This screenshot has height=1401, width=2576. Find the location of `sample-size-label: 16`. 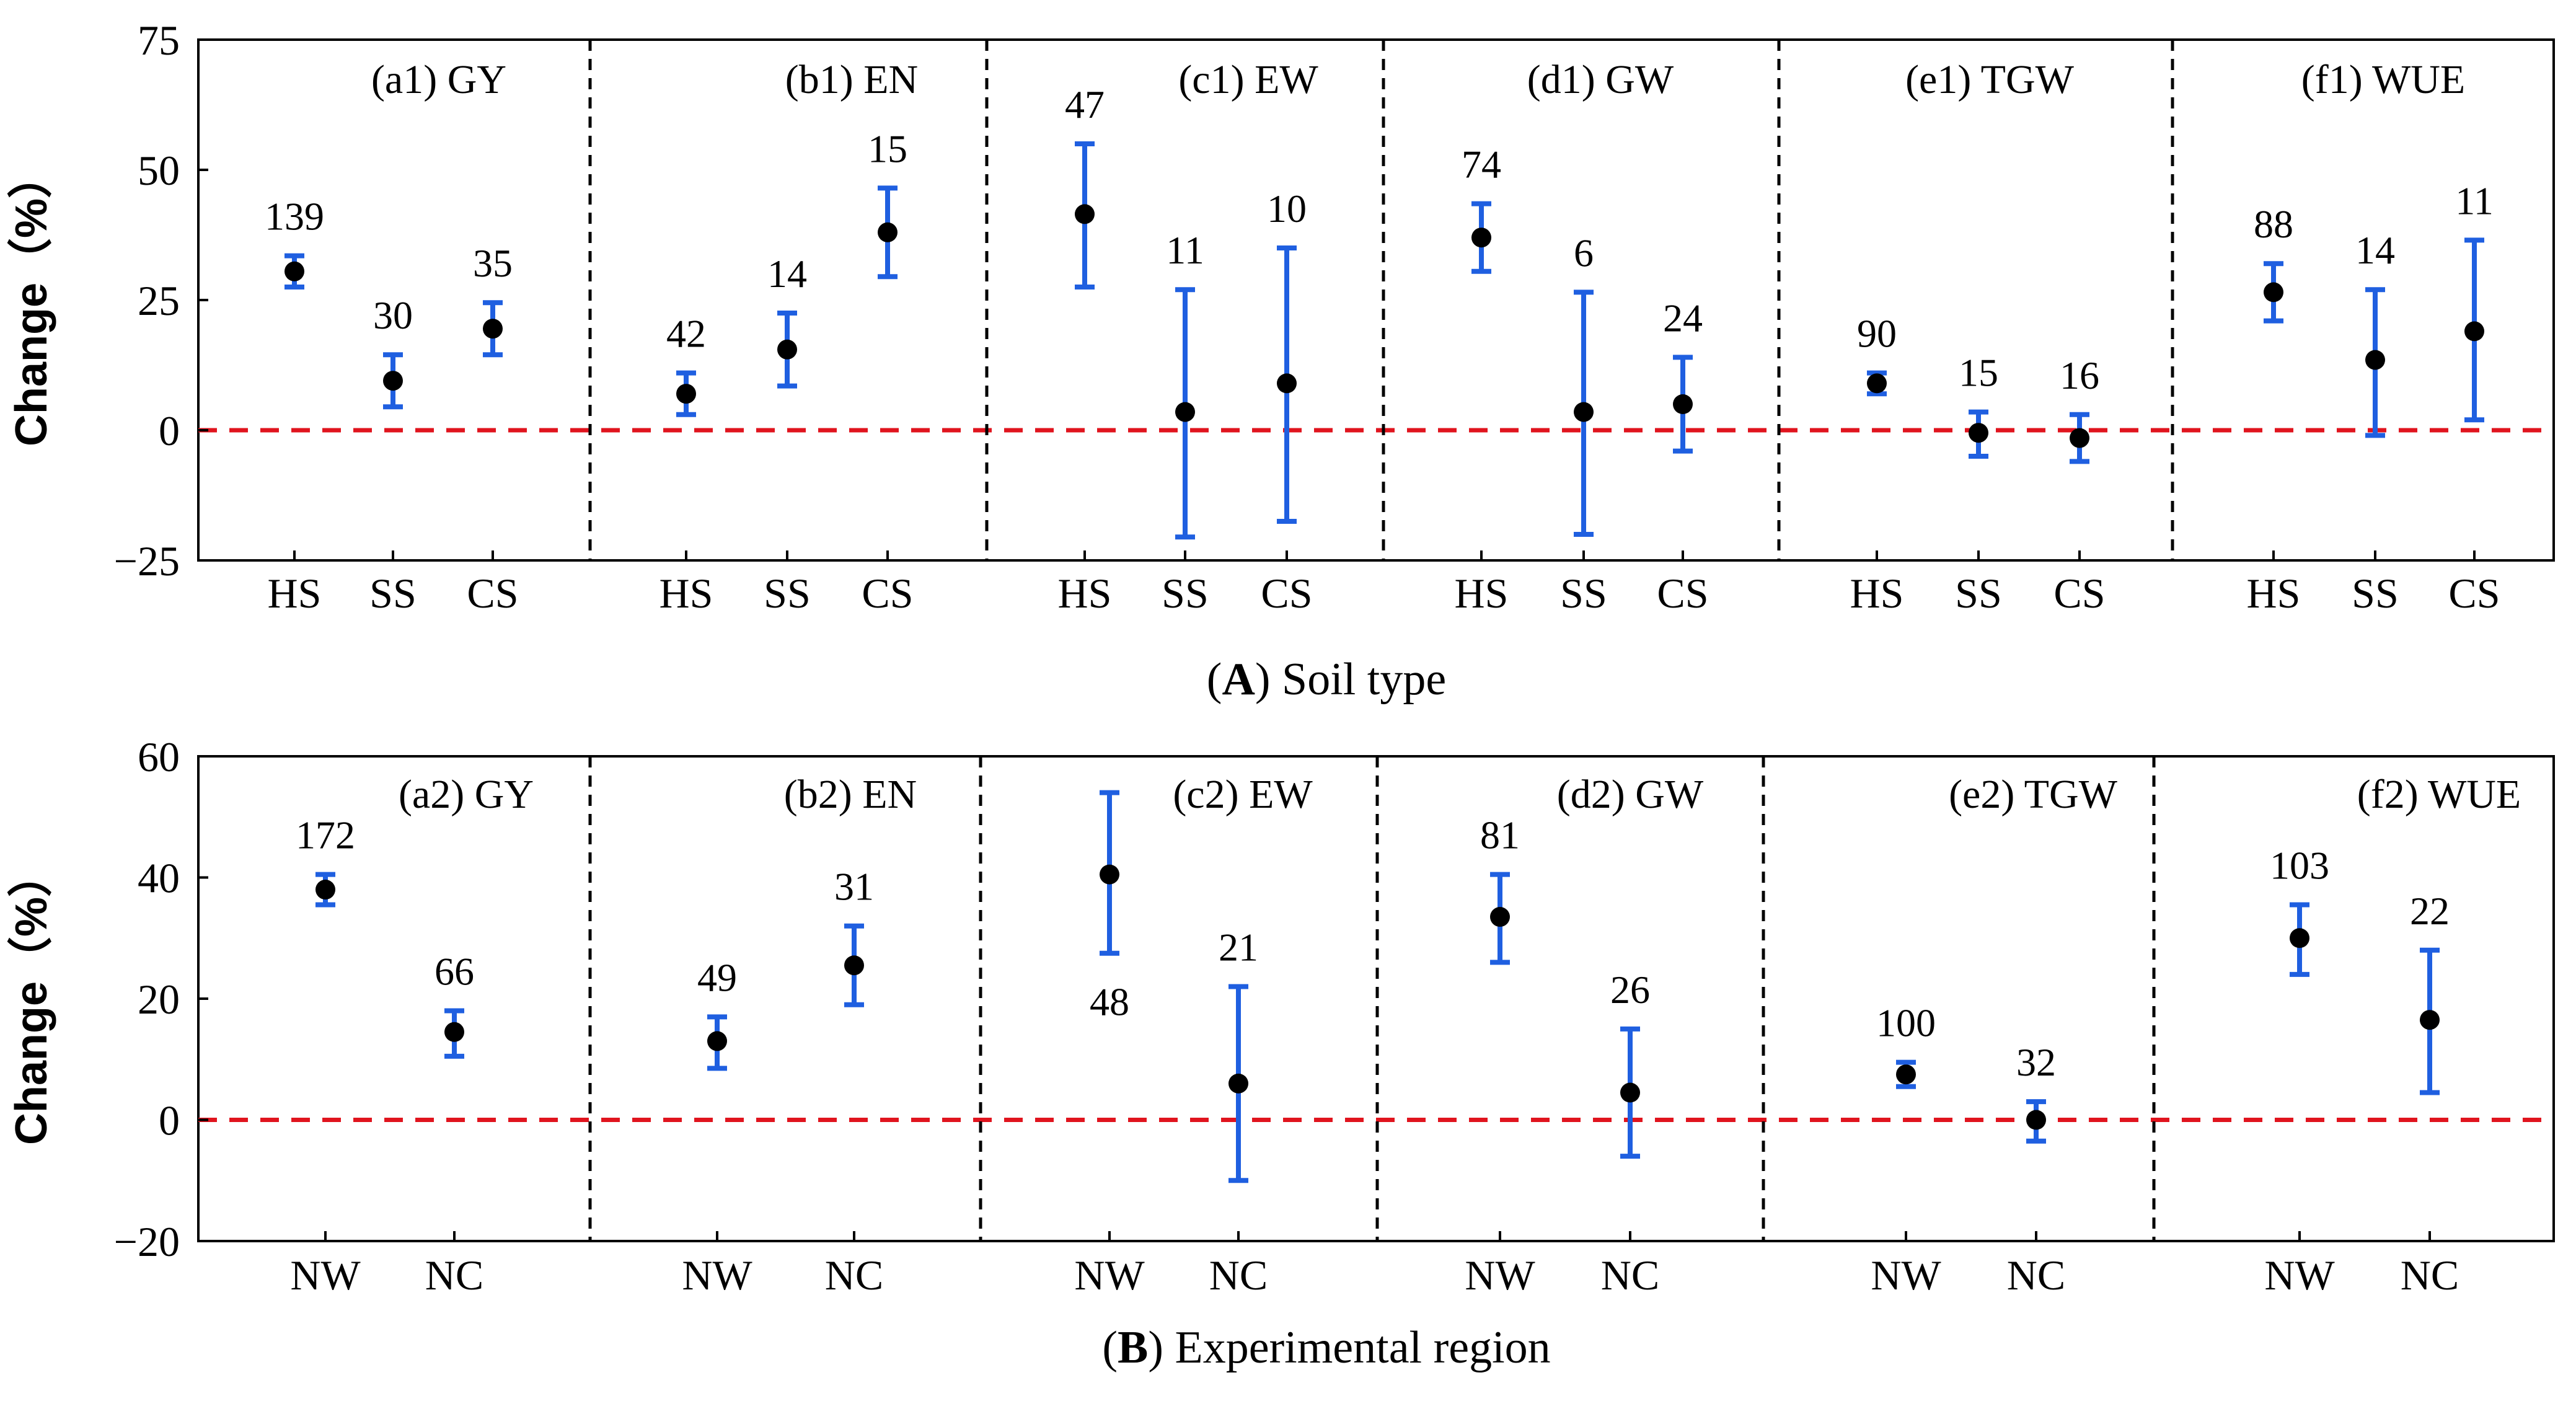

sample-size-label: 16 is located at coordinates (2079, 375).